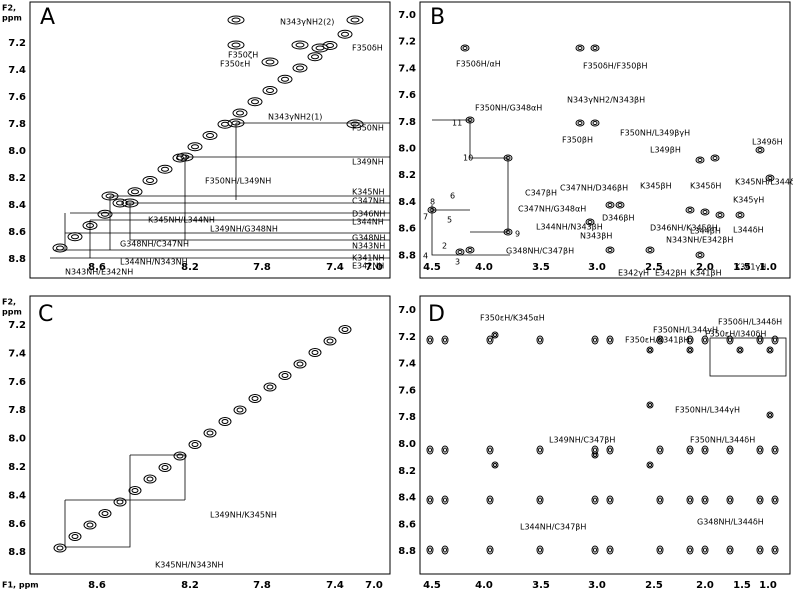 The width and height of the screenshot is (793, 592). What do you see at coordinates (238, 181) in the screenshot?
I see `annotation: F350NH/L349NH` at bounding box center [238, 181].